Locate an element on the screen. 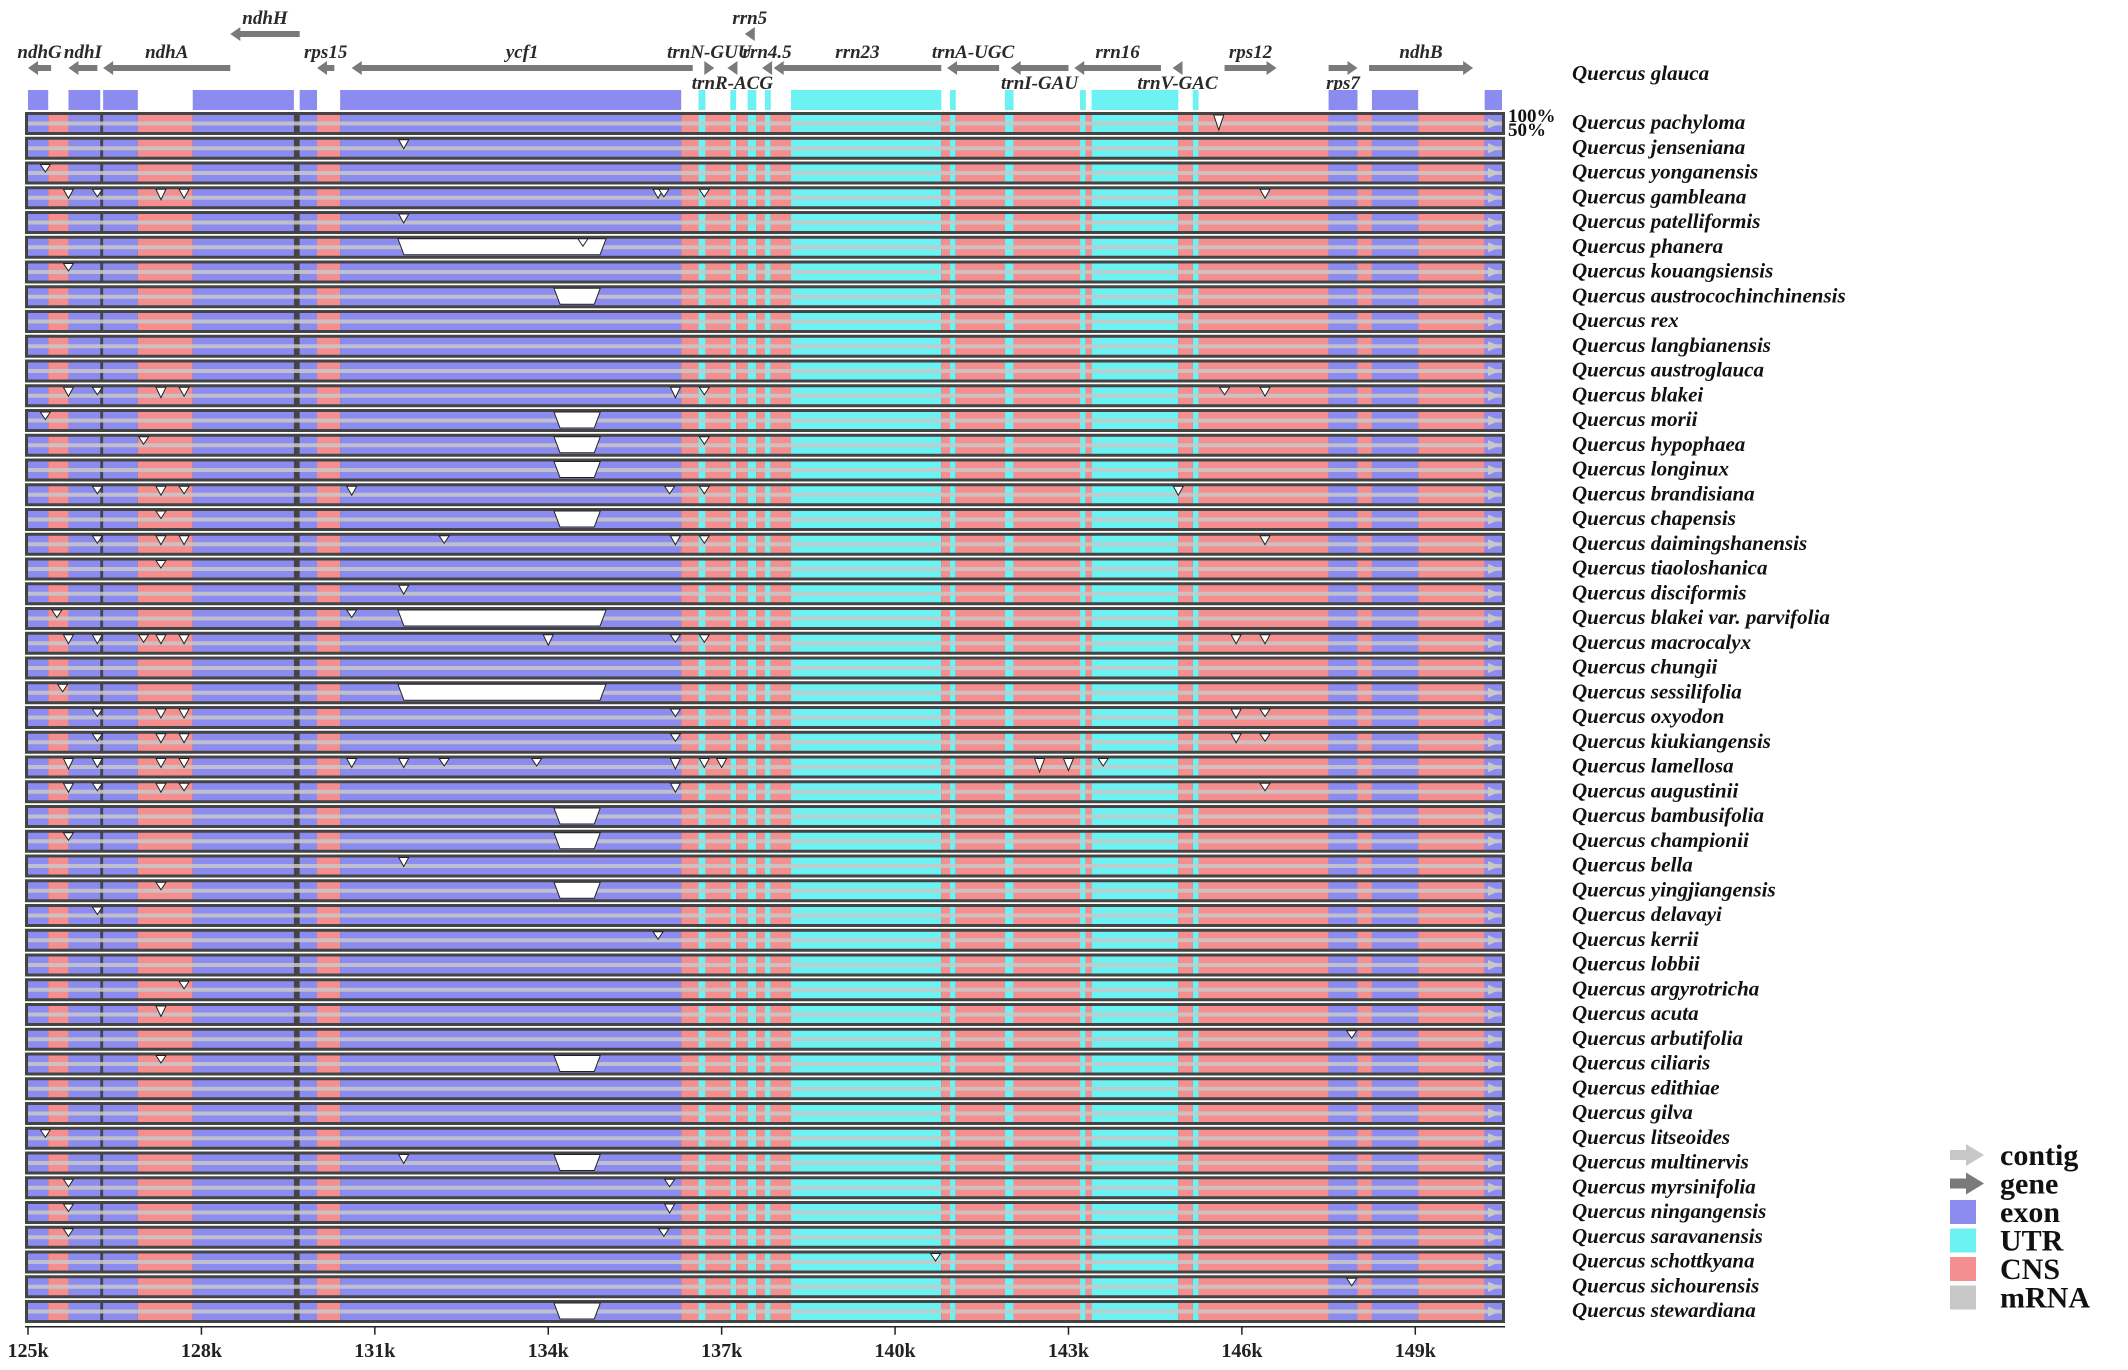  gene-label: trnV-GAC is located at coordinates (1177, 83).